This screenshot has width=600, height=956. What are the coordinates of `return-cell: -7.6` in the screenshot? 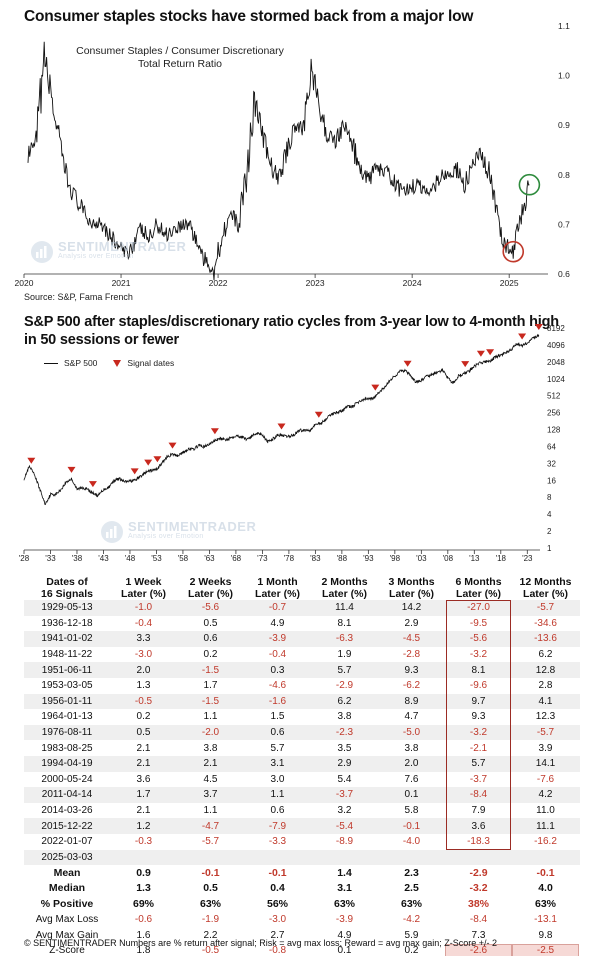 It's located at (545, 779).